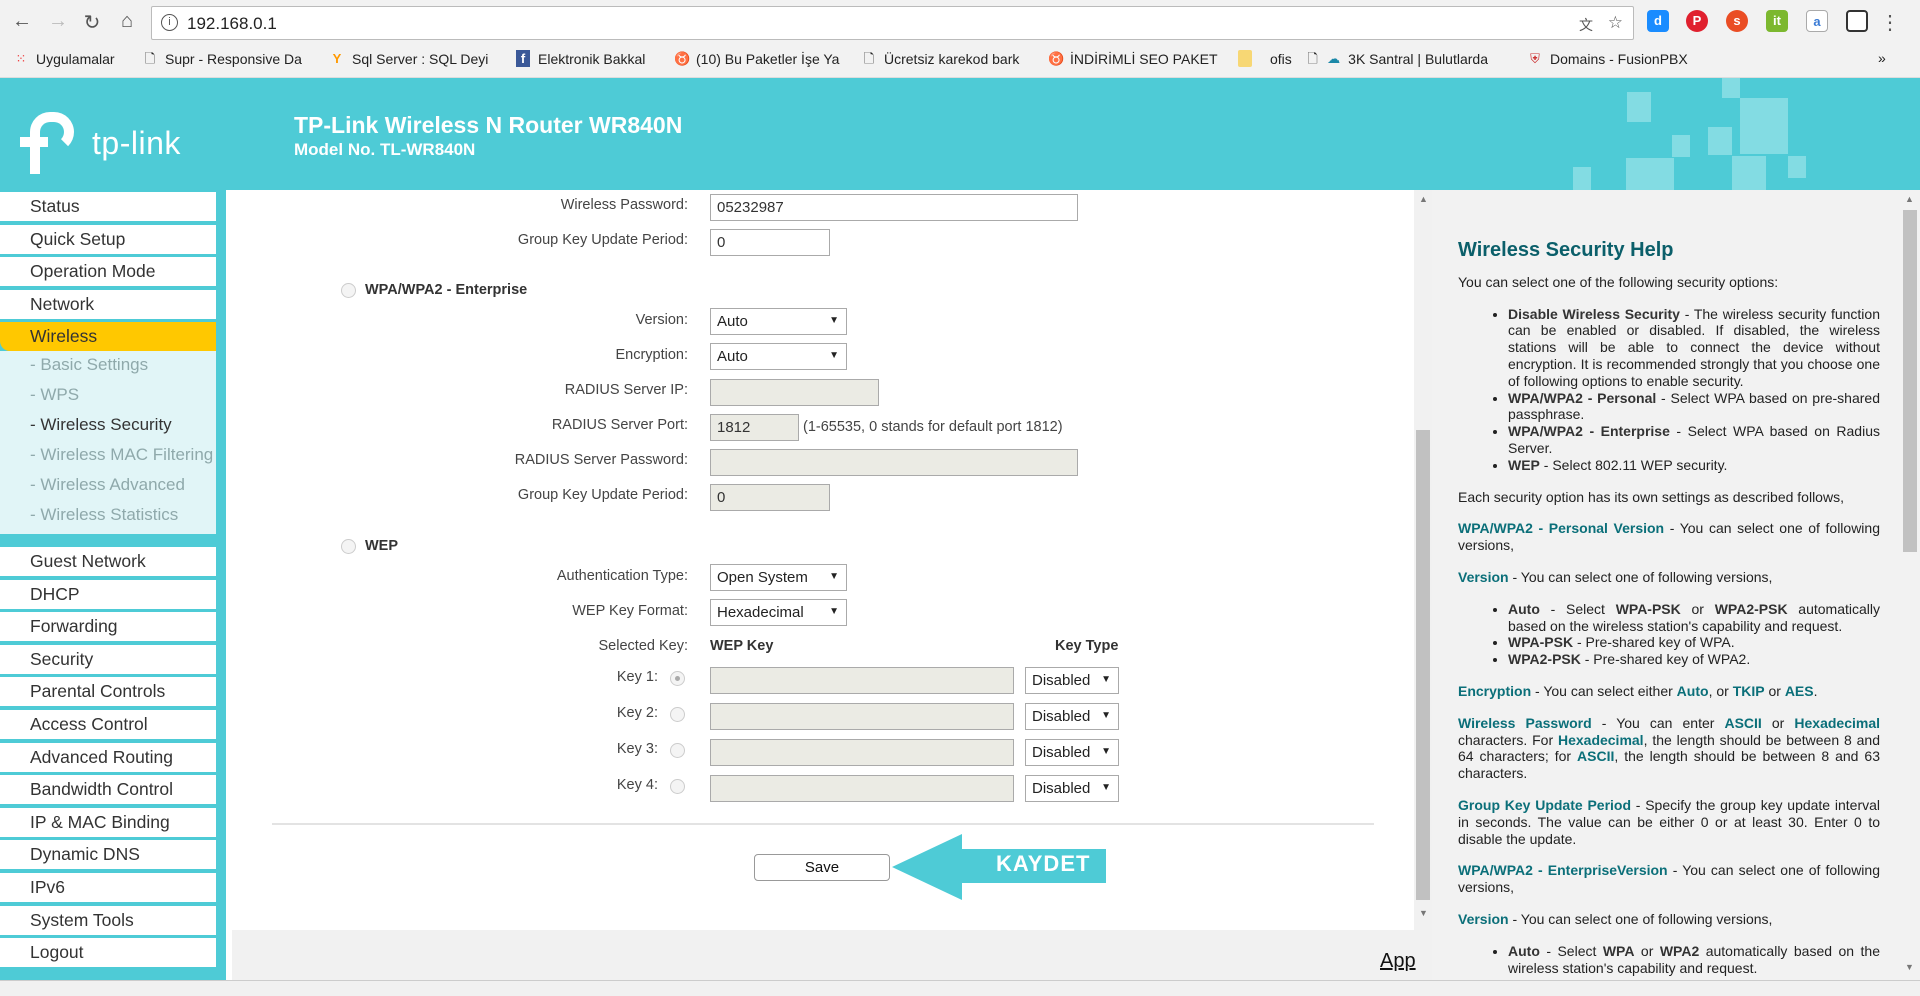 The width and height of the screenshot is (1920, 996). What do you see at coordinates (894, 462) in the screenshot?
I see `radius-password-input` at bounding box center [894, 462].